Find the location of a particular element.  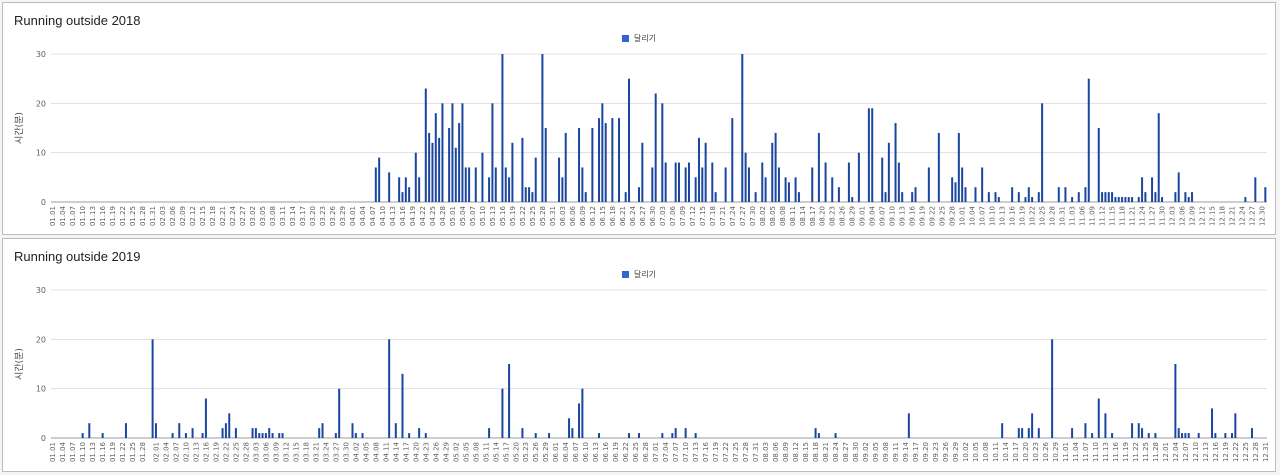

chart-legend: 달리기 is located at coordinates (639, 274).